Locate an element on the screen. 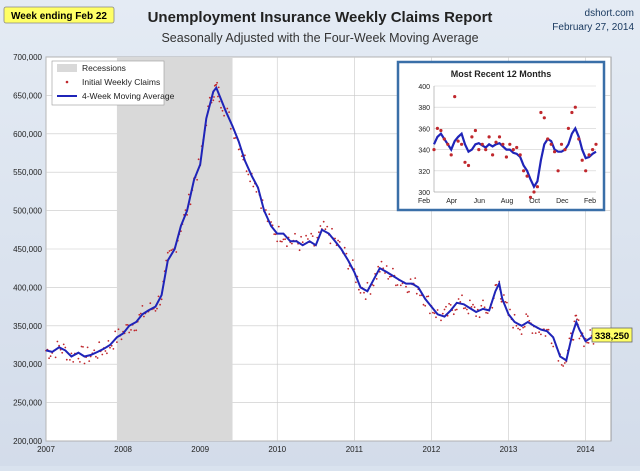  x-tick-label: 2010 is located at coordinates (277, 449).